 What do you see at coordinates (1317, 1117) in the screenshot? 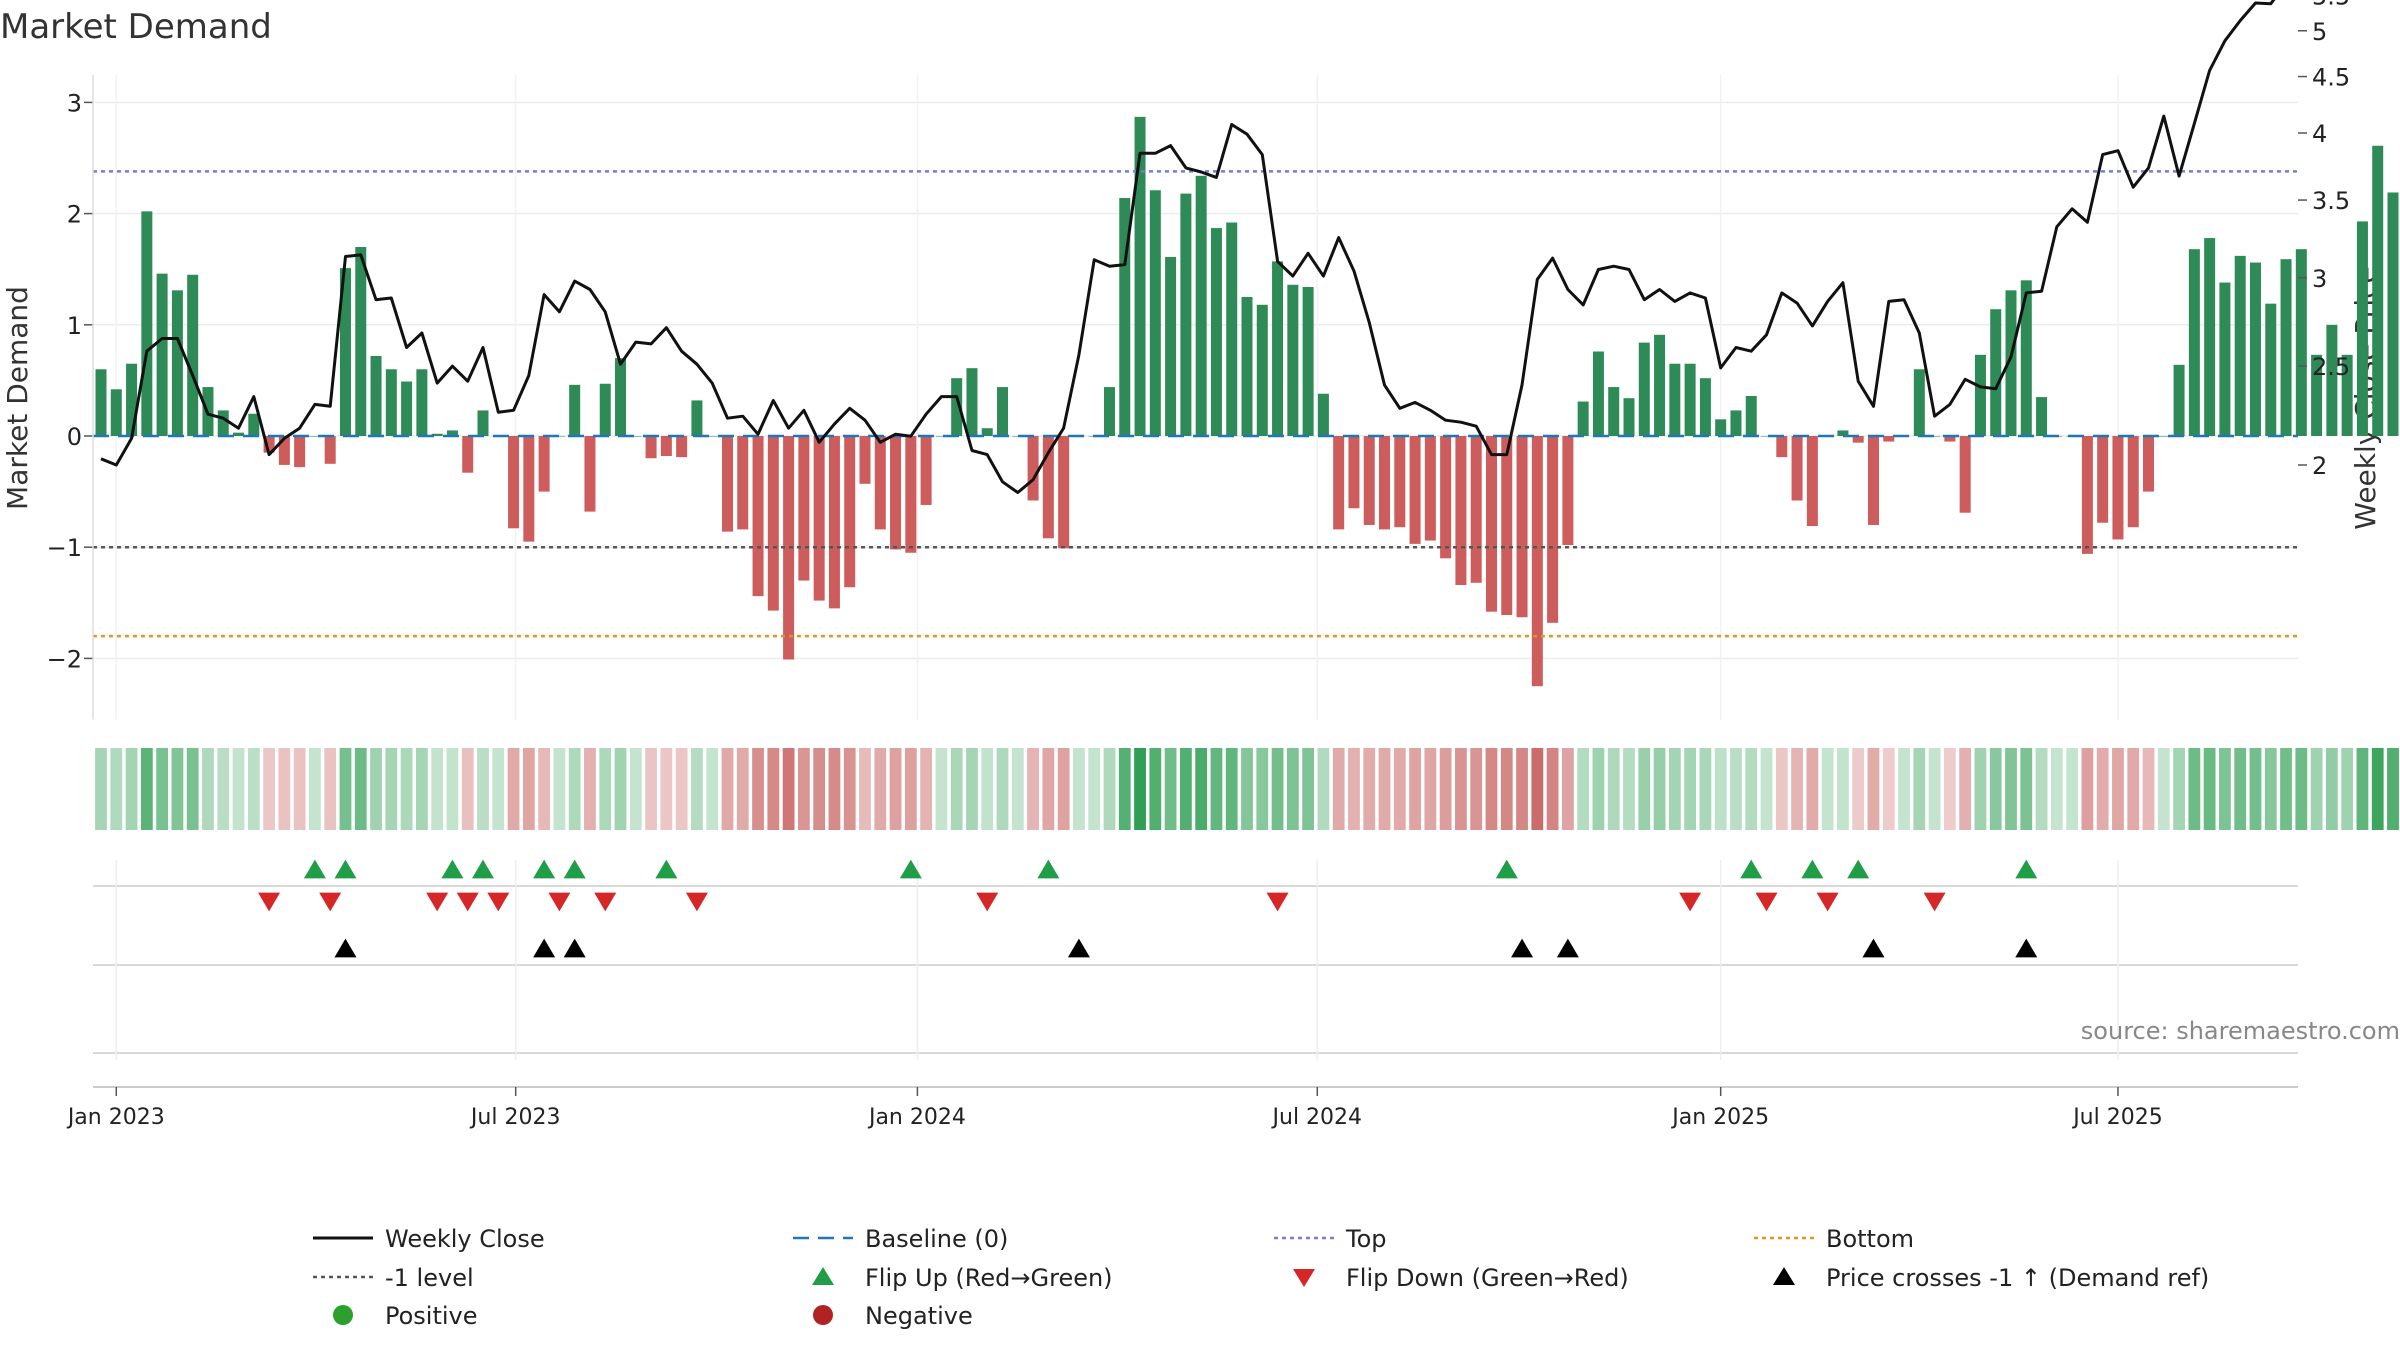
I see `x-tick-label: Jul 2024` at bounding box center [1317, 1117].